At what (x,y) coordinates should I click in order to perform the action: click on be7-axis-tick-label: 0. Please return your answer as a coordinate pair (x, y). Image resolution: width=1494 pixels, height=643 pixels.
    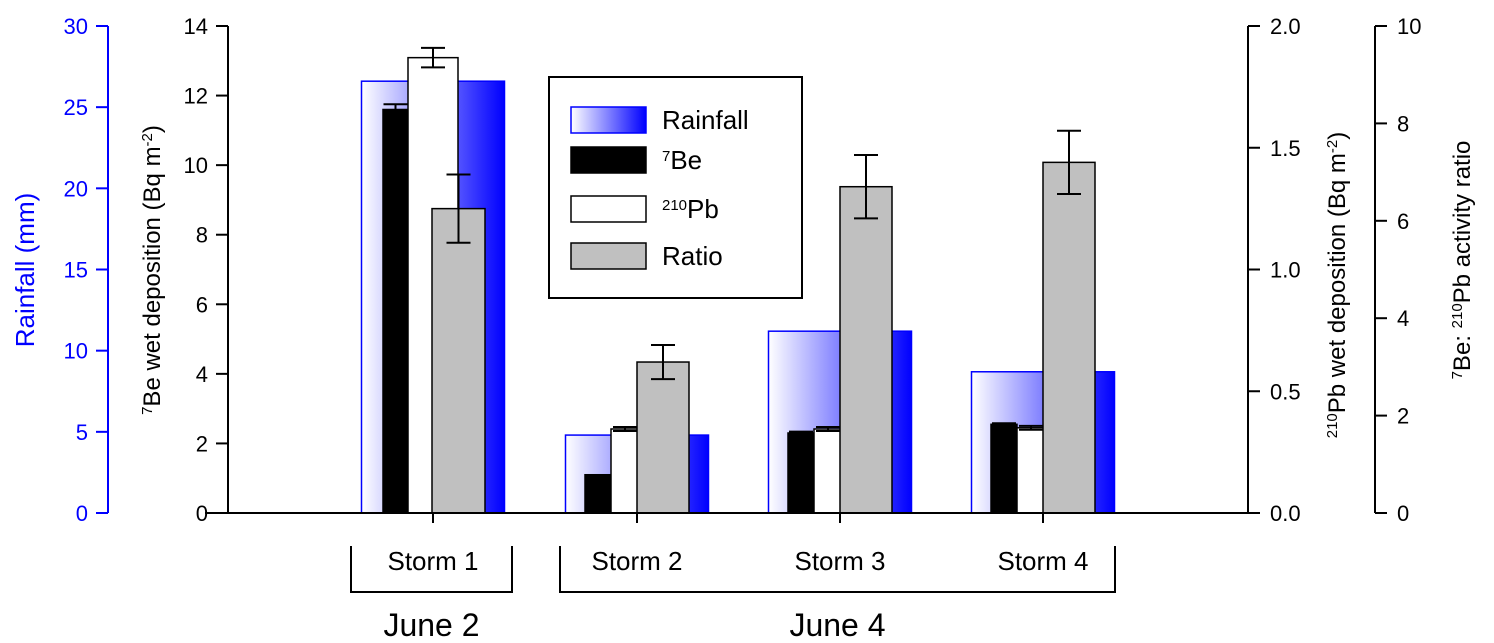
    Looking at the image, I should click on (202, 513).